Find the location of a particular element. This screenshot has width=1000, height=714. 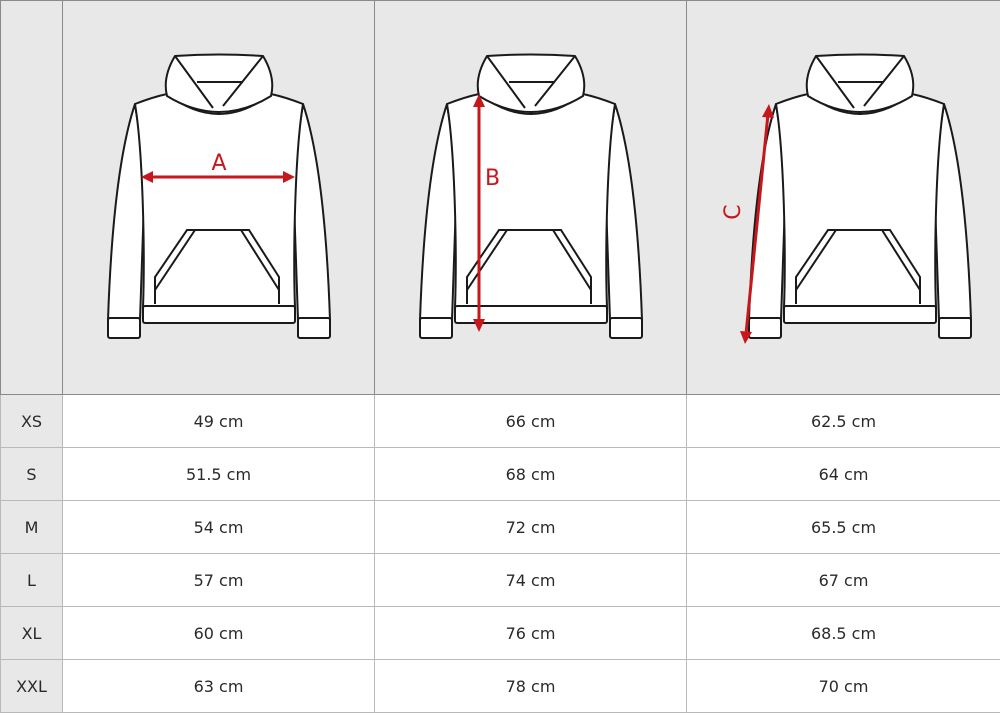

size-label: XXL is located at coordinates (31, 686).